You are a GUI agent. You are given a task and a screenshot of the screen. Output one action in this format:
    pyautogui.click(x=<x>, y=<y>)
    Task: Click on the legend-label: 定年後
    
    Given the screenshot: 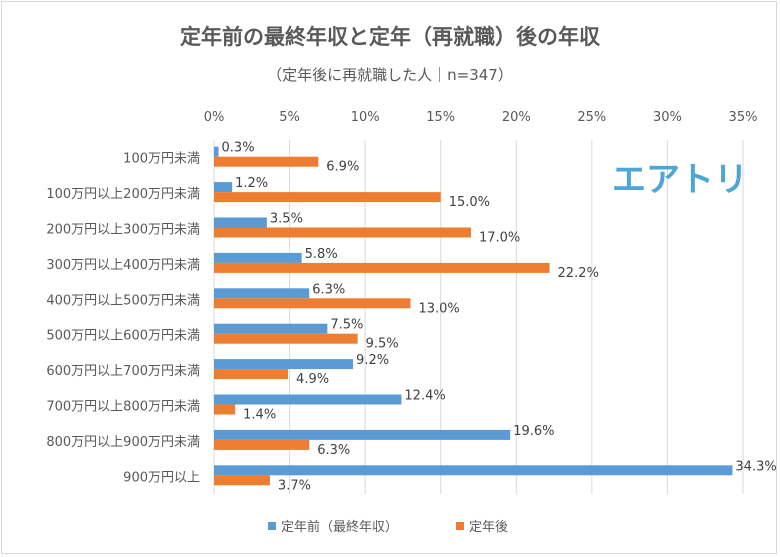 What is the action you would take?
    pyautogui.click(x=488, y=527)
    